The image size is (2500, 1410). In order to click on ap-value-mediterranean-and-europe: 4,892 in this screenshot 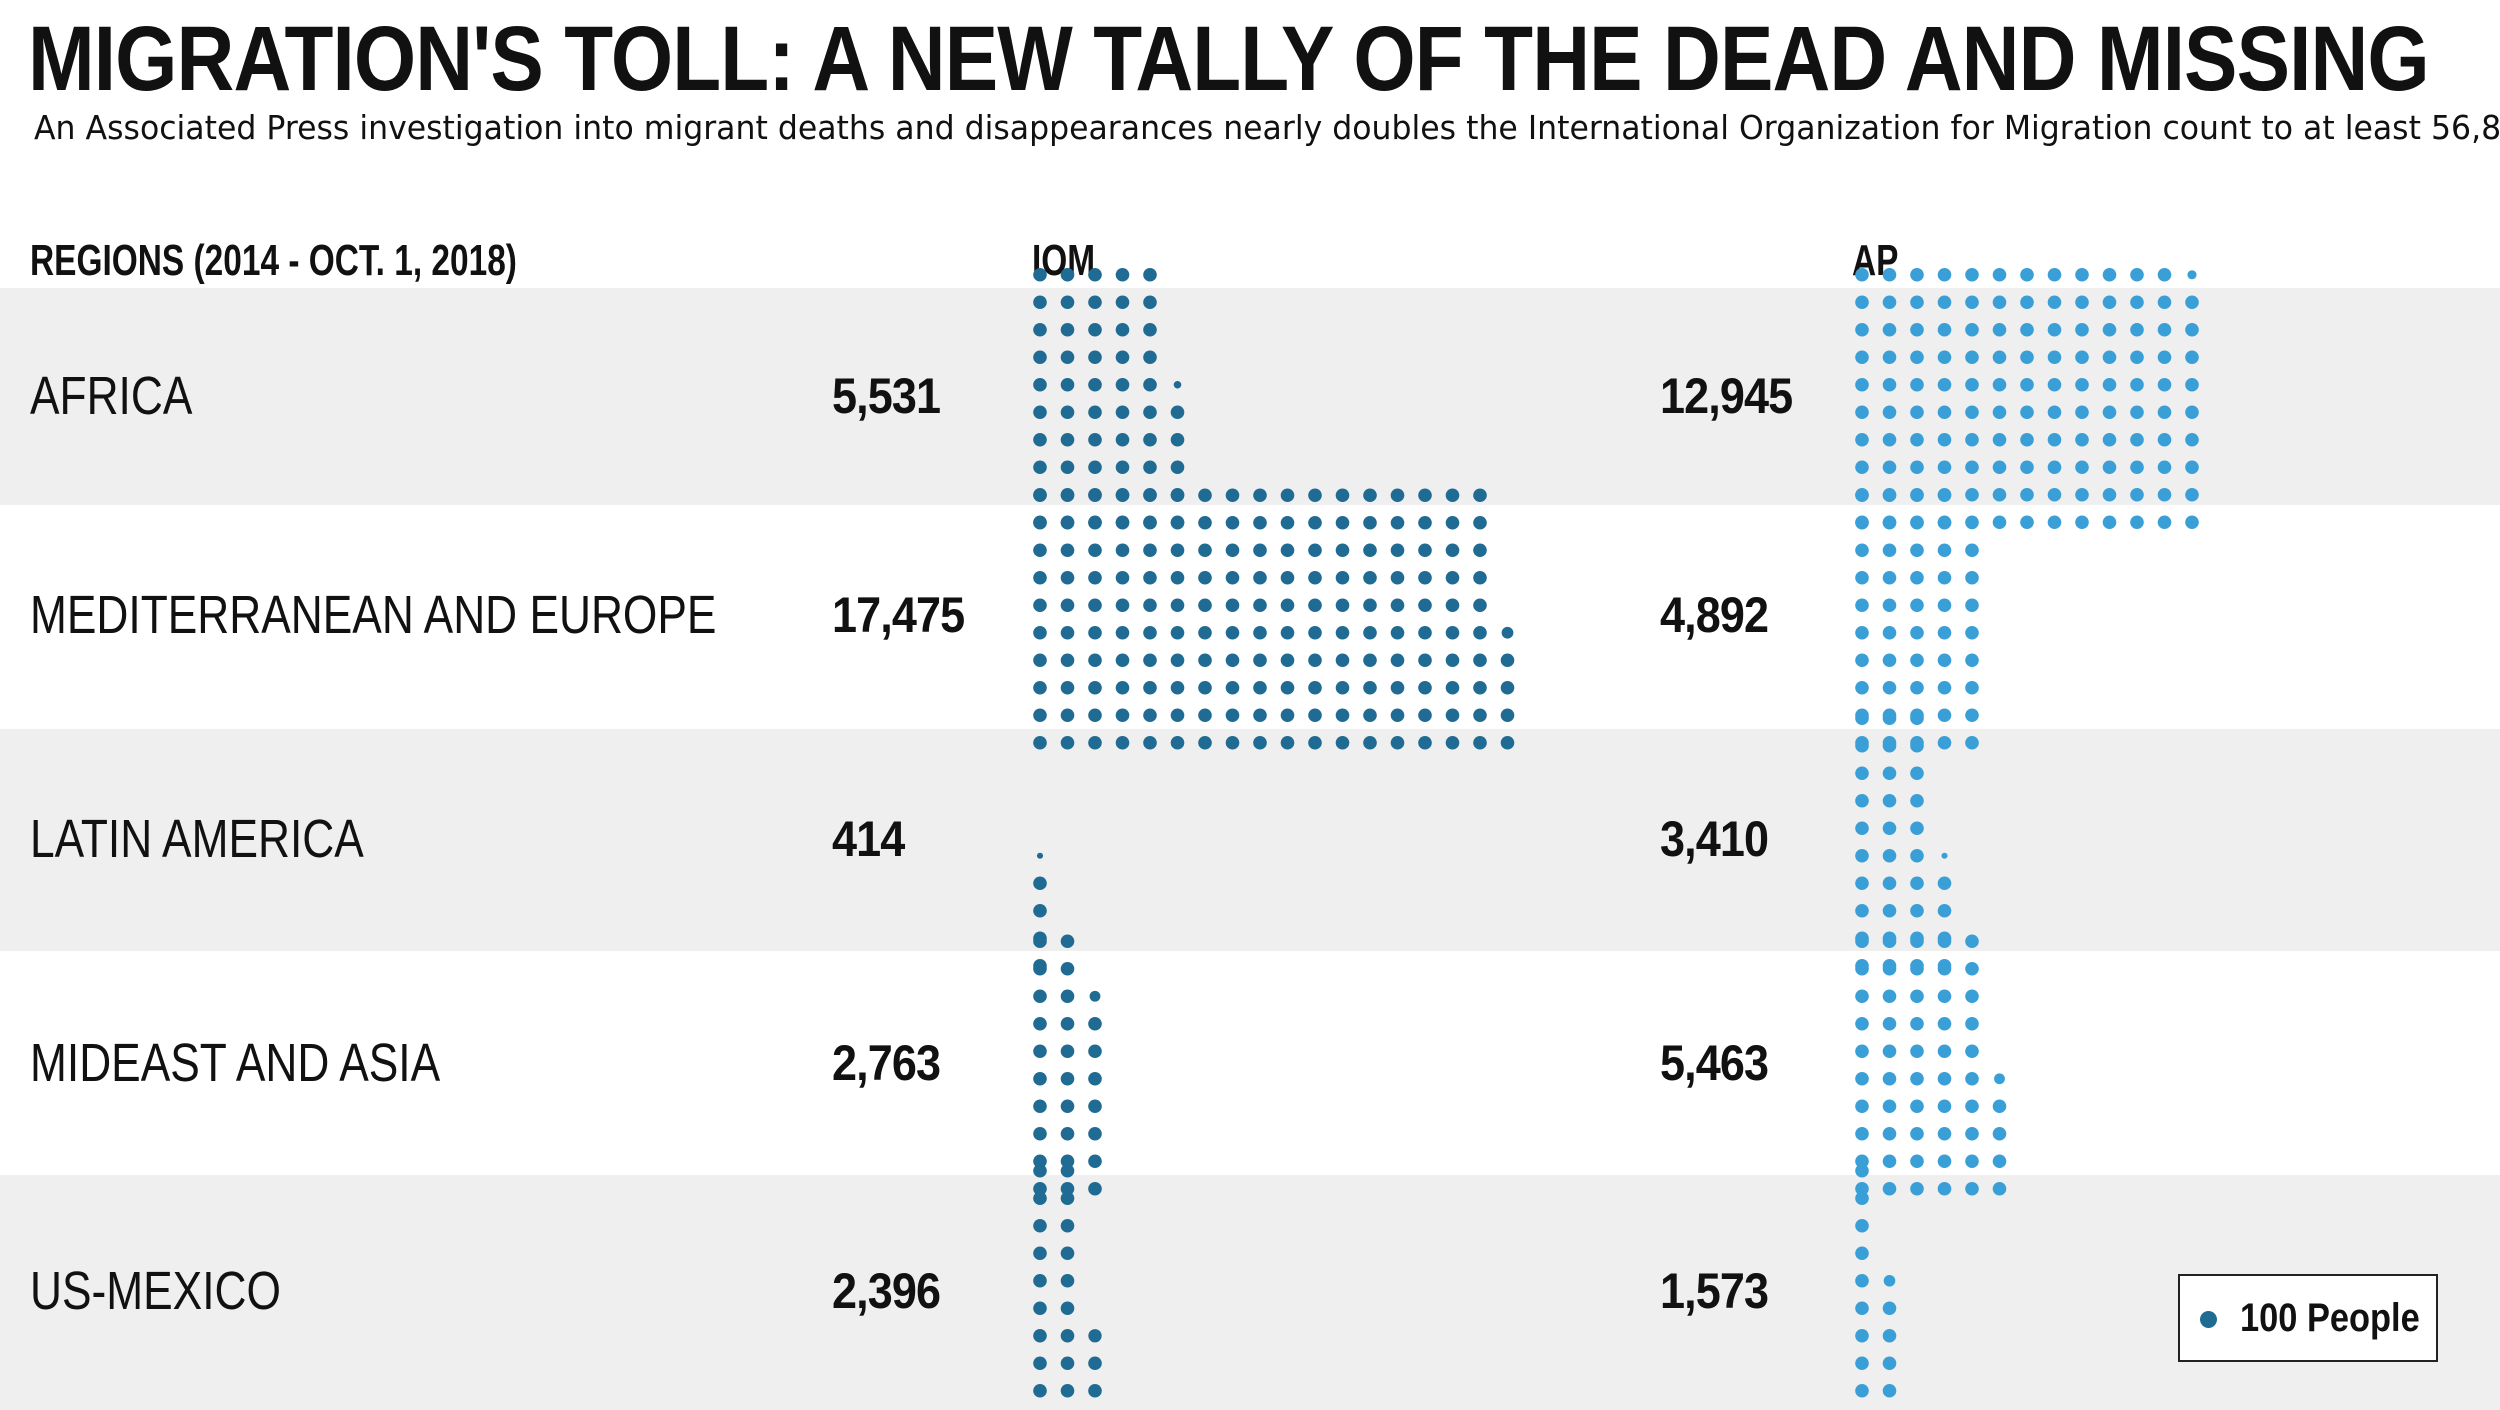, I will do `click(1714, 615)`.